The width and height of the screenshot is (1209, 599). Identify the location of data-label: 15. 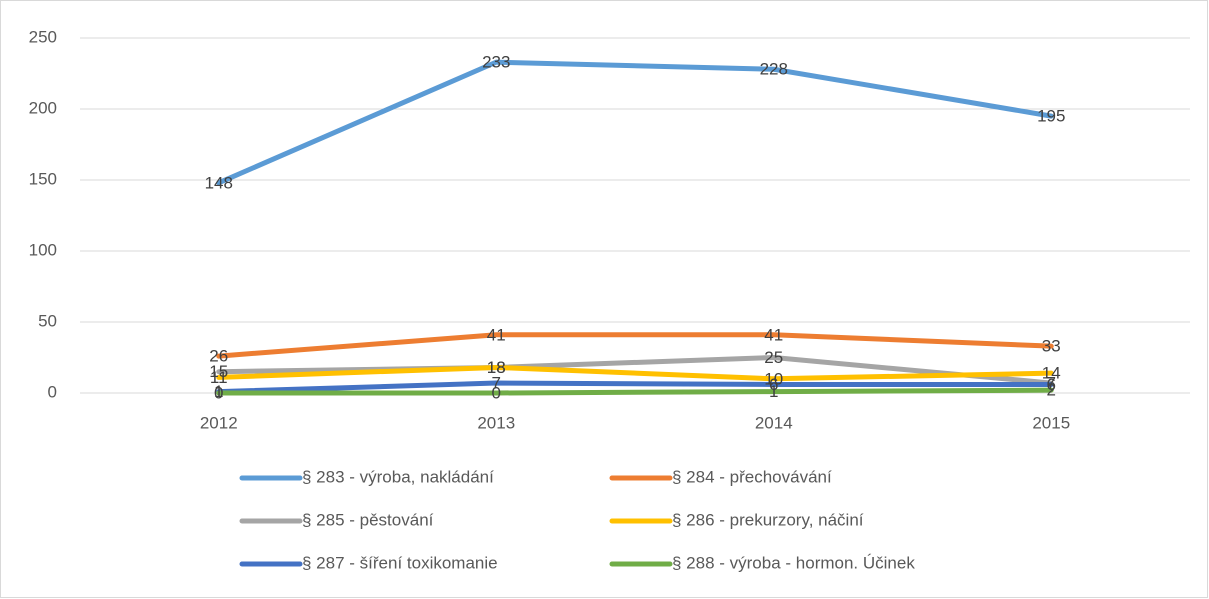
(218, 371).